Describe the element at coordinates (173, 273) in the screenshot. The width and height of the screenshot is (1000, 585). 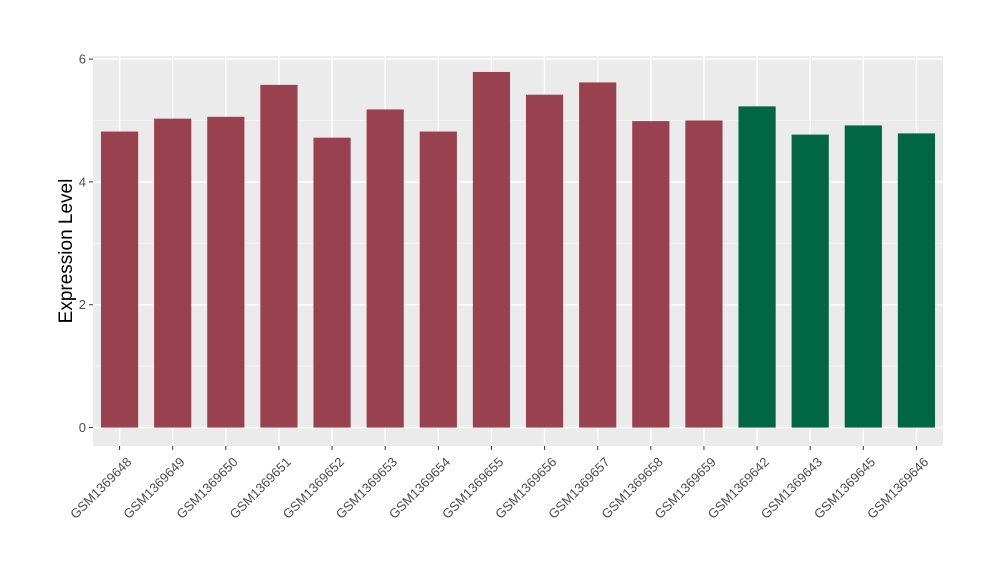
I see `bar-gsm1369649` at that location.